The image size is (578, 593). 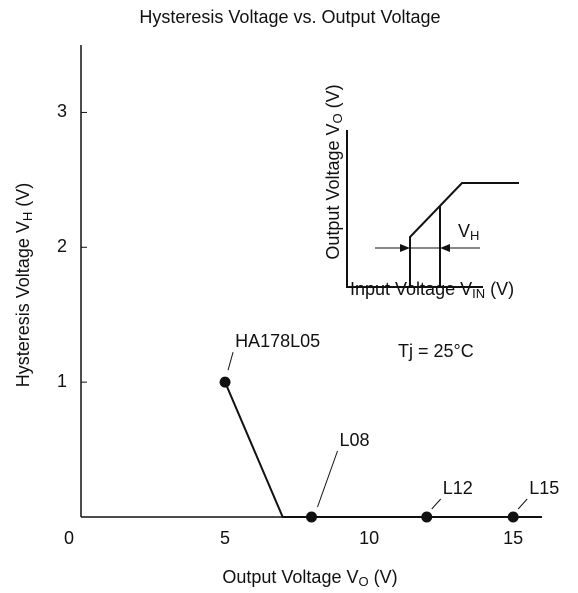 What do you see at coordinates (24, 285) in the screenshot?
I see `y-axis-label: Hysteresis Voltage VH (V)` at bounding box center [24, 285].